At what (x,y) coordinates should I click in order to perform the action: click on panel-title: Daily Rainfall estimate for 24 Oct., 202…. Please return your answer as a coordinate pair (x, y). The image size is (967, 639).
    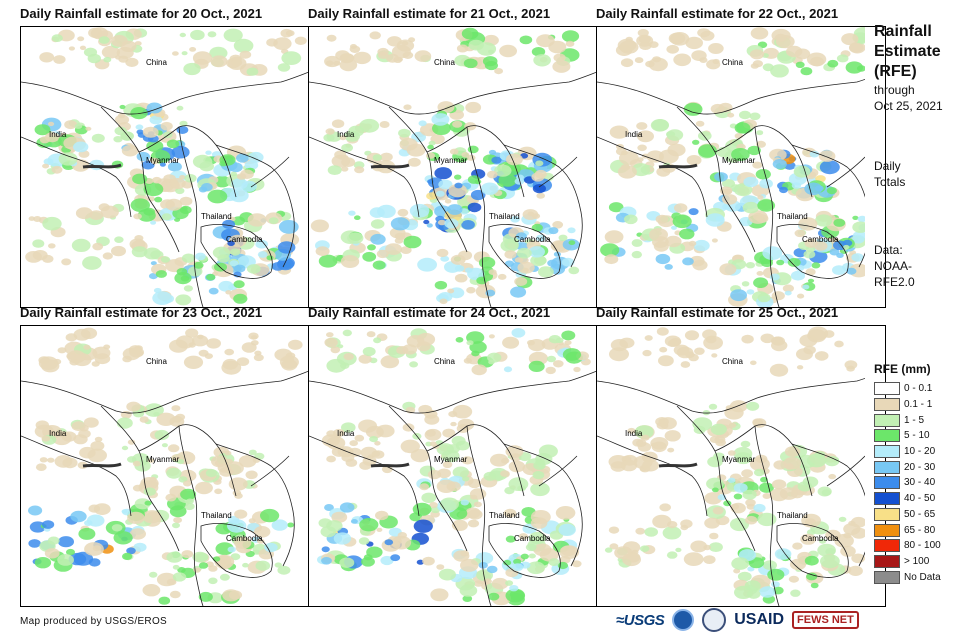
    Looking at the image, I should click on (429, 312).